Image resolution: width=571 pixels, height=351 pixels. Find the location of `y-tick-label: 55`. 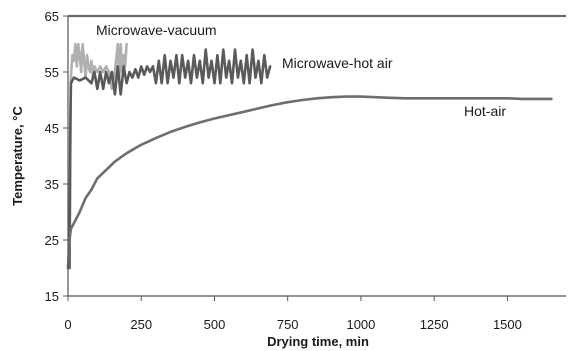

y-tick-label: 55 is located at coordinates (52, 72).